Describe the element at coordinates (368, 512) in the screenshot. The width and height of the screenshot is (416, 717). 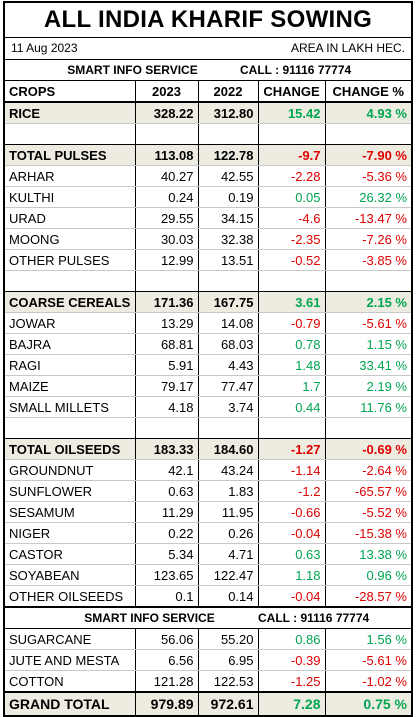
I see `change-percent: -5.52 %` at that location.